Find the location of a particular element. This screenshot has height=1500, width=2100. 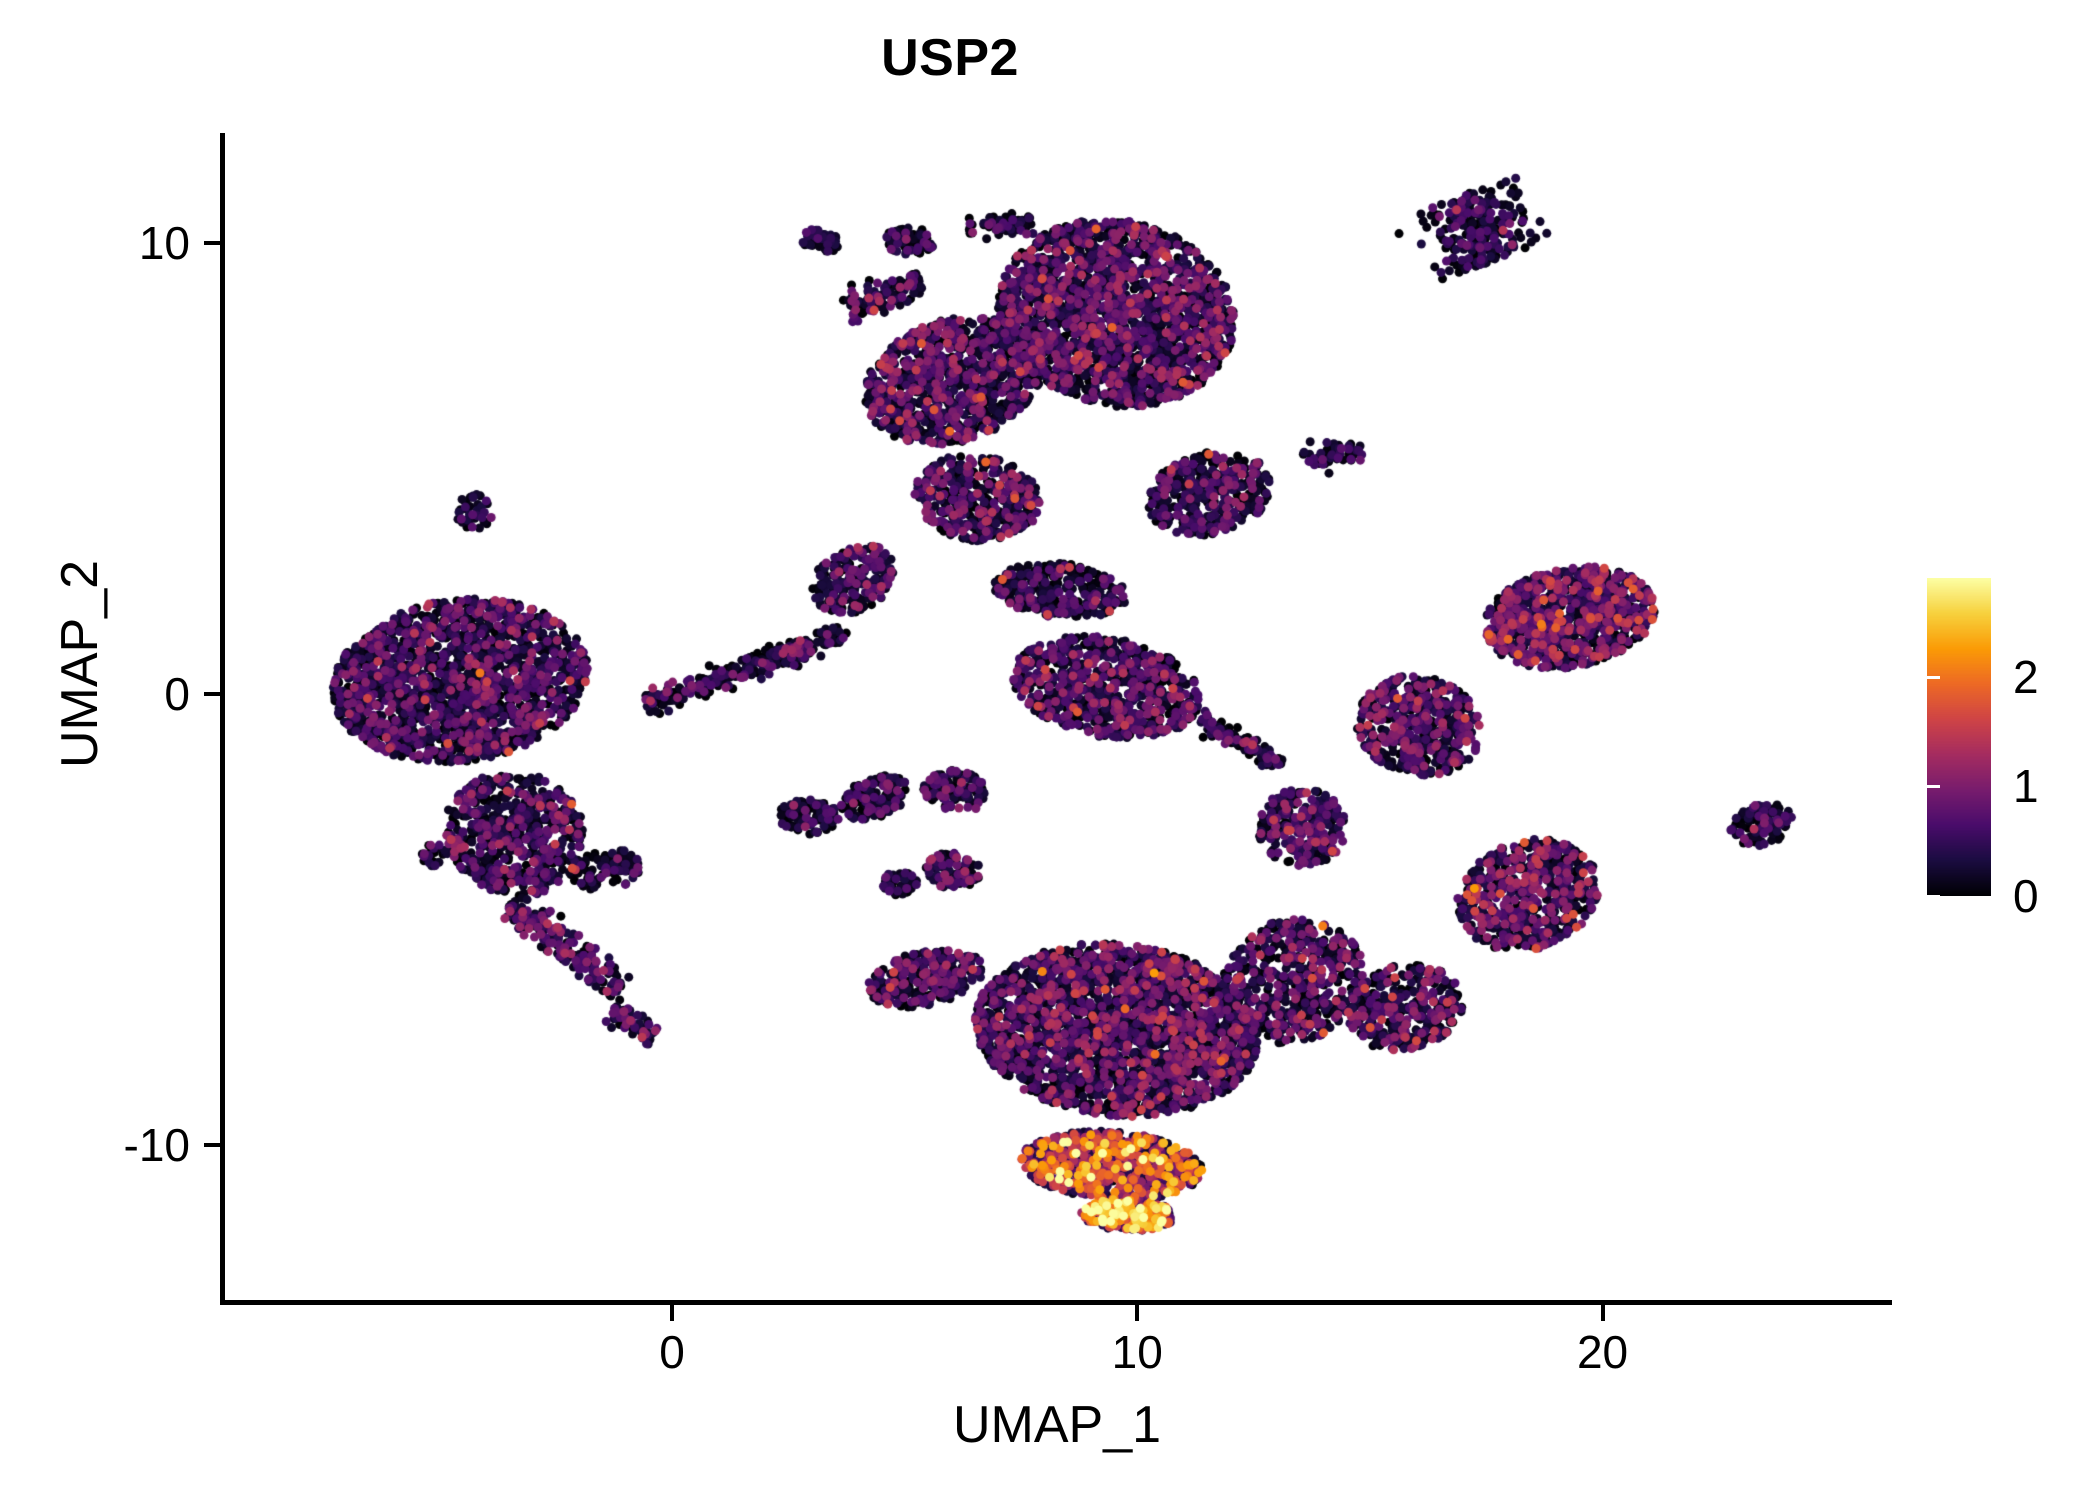

y-tick-label: 0 is located at coordinates (177, 694).